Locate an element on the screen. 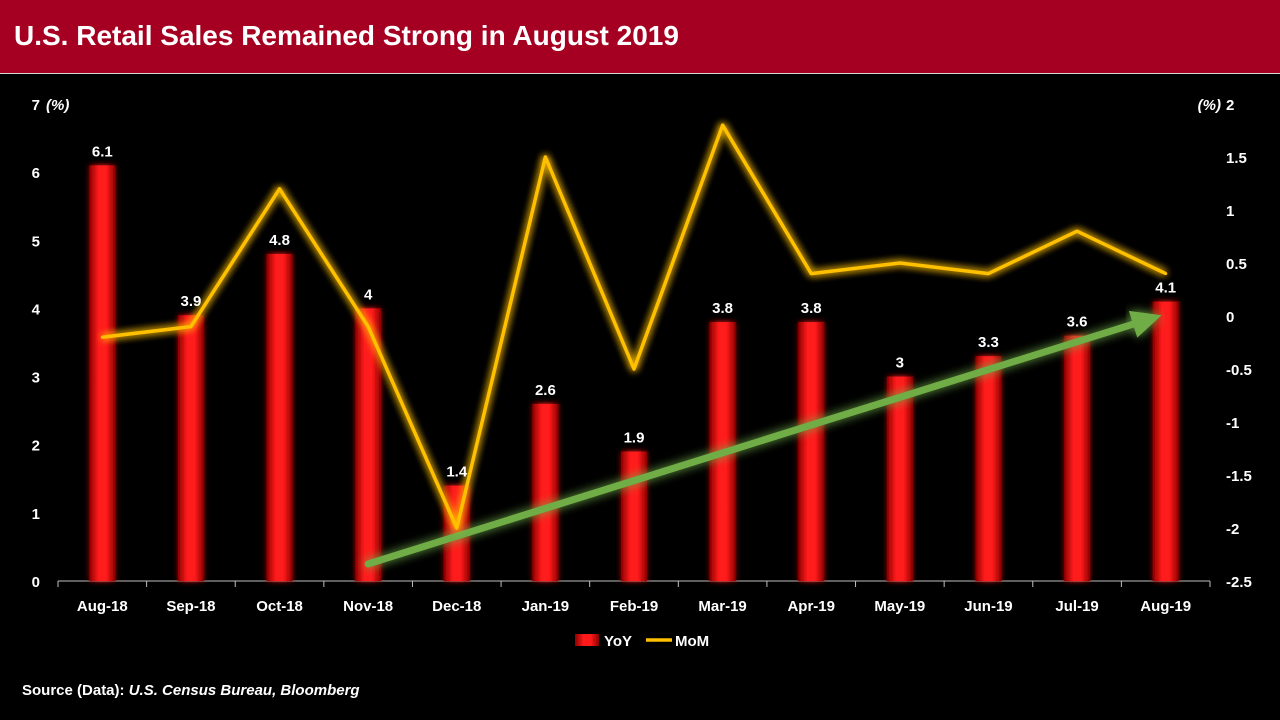 This screenshot has width=1280, height=720. yoy-data-label: 1.4 is located at coordinates (457, 472).